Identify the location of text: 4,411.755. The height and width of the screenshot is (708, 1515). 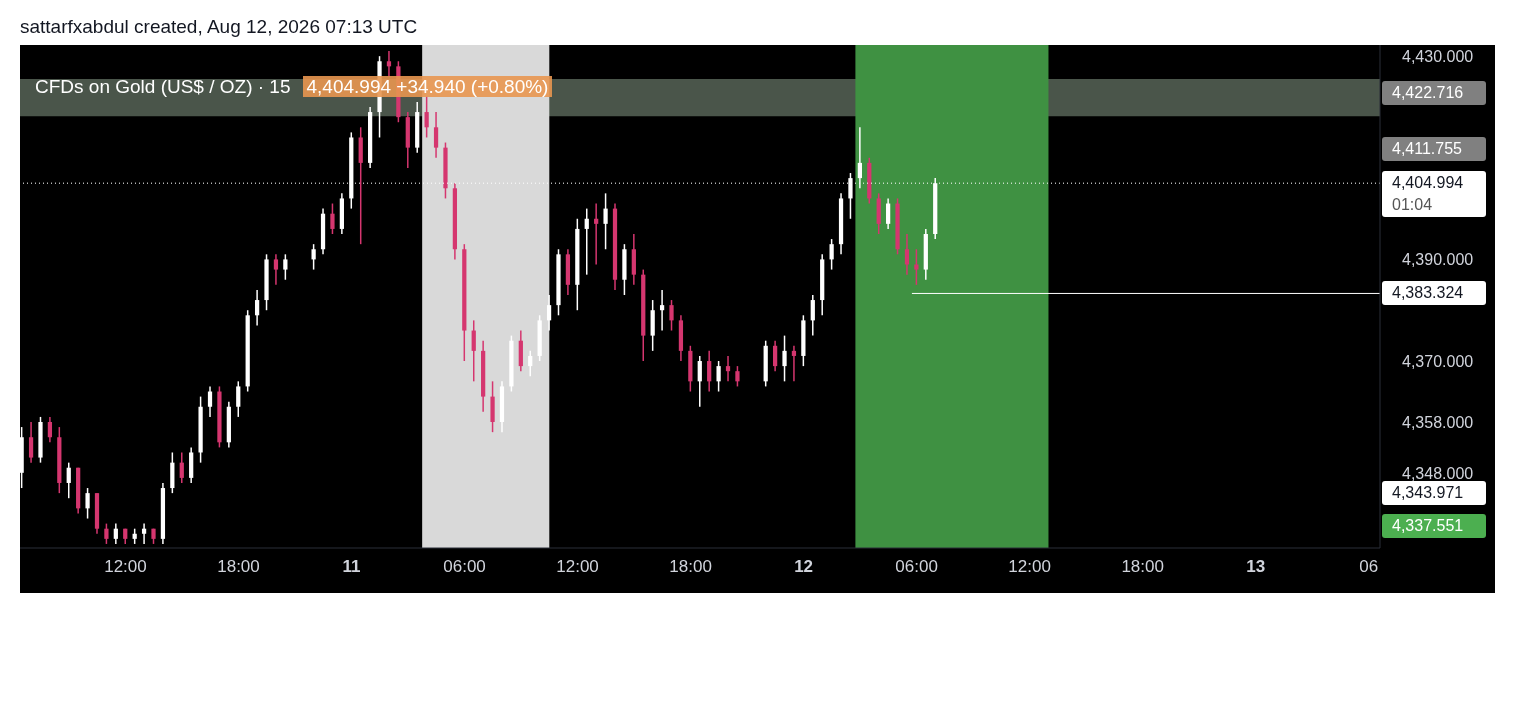
(1434, 148).